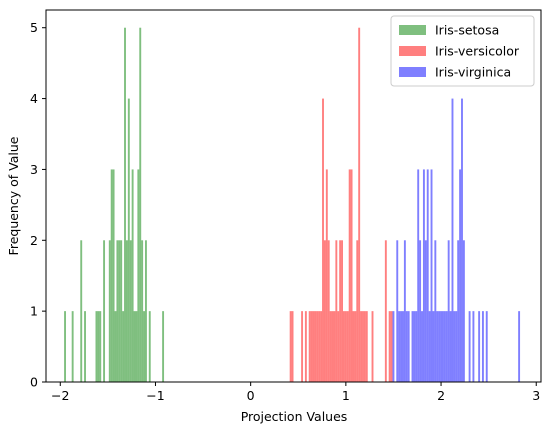 This screenshot has height=430, width=550. I want to click on y-axis-label: Frequency of Value, so click(13, 195).